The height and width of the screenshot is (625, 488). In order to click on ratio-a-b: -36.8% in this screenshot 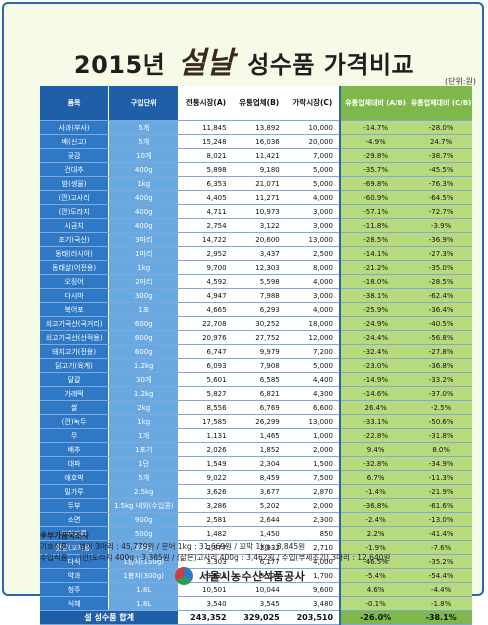, I will do `click(375, 505)`.